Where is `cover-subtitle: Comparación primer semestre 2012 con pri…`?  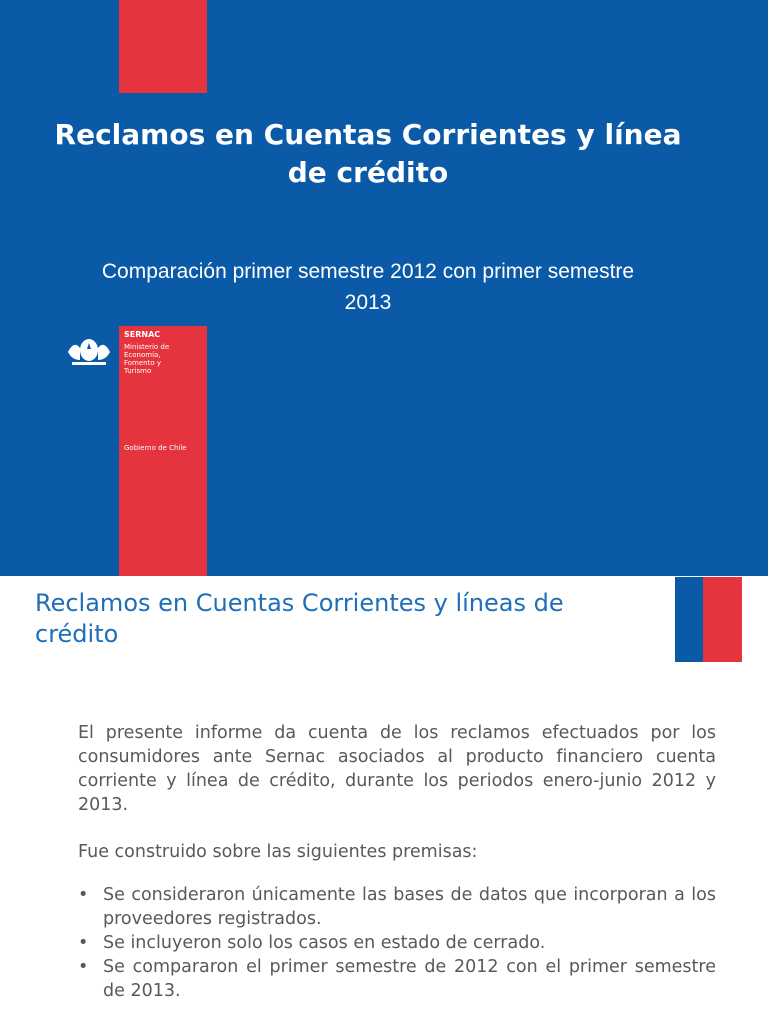 cover-subtitle: Comparación primer semestre 2012 con pri… is located at coordinates (368, 287).